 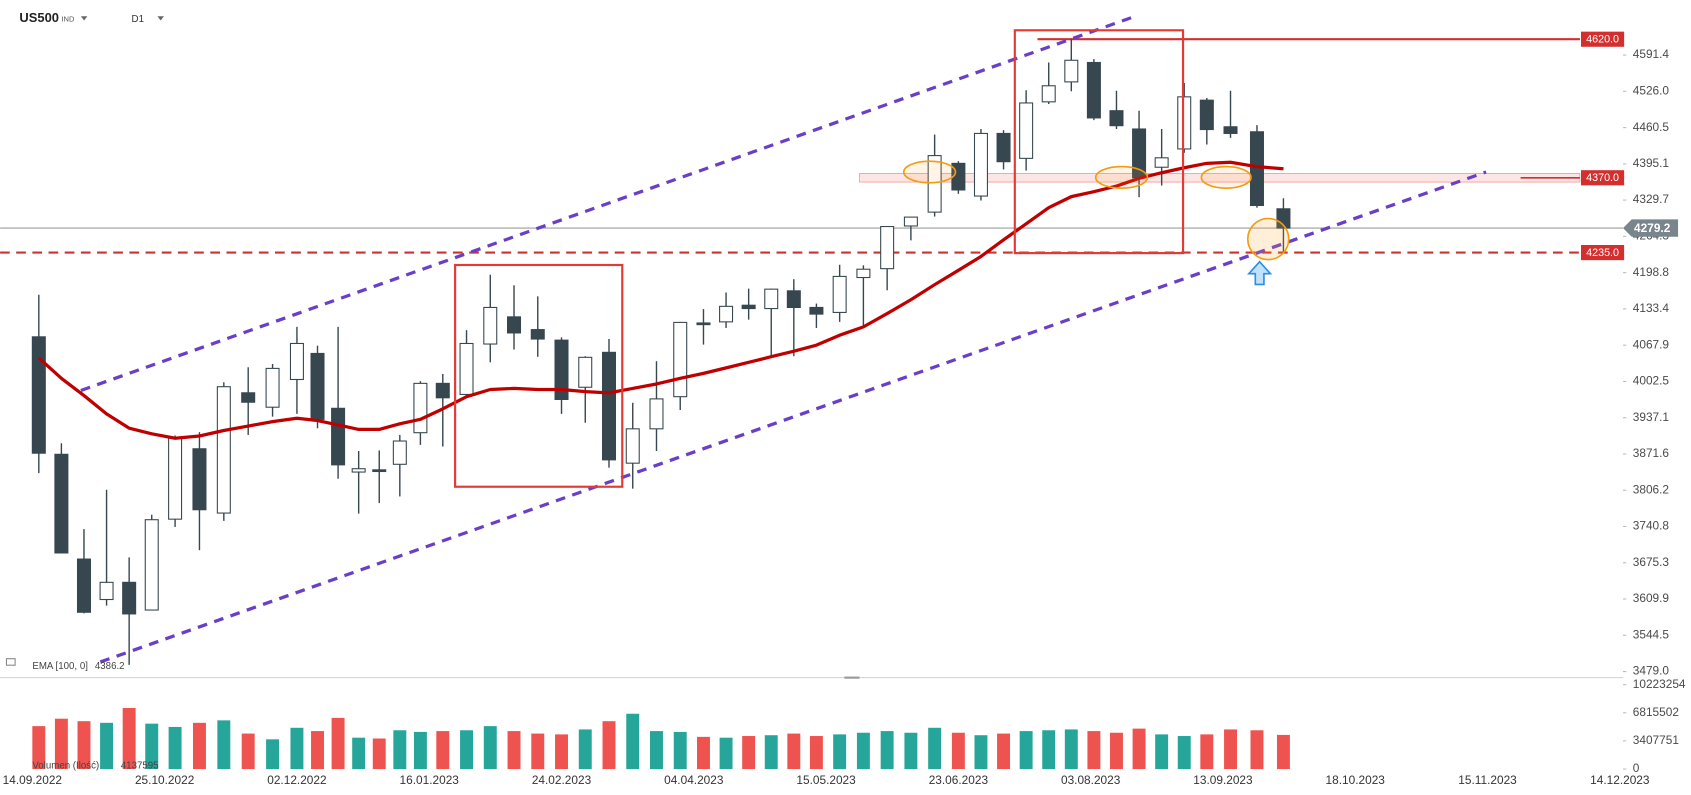 I want to click on volume-tick-label: 3407751, so click(x=1656, y=740).